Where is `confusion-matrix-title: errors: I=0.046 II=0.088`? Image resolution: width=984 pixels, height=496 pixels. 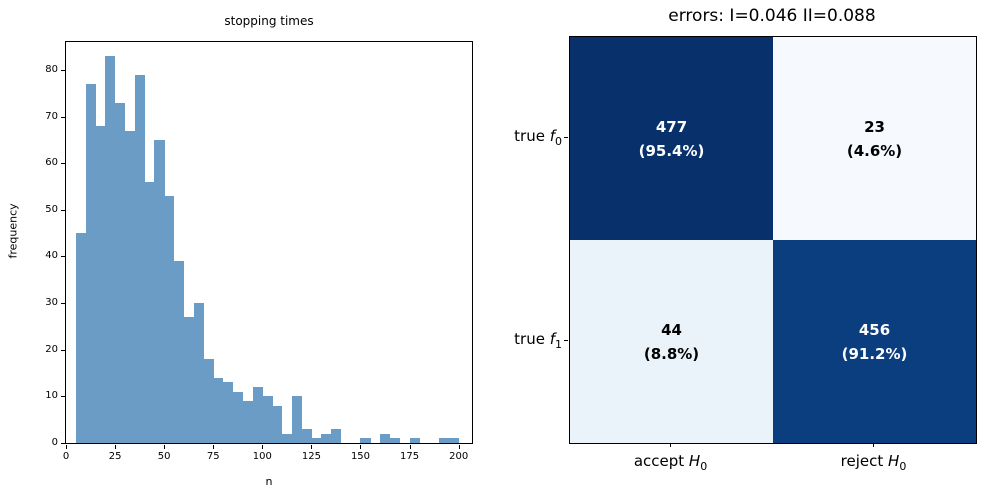 confusion-matrix-title: errors: I=0.046 II=0.088 is located at coordinates (772, 16).